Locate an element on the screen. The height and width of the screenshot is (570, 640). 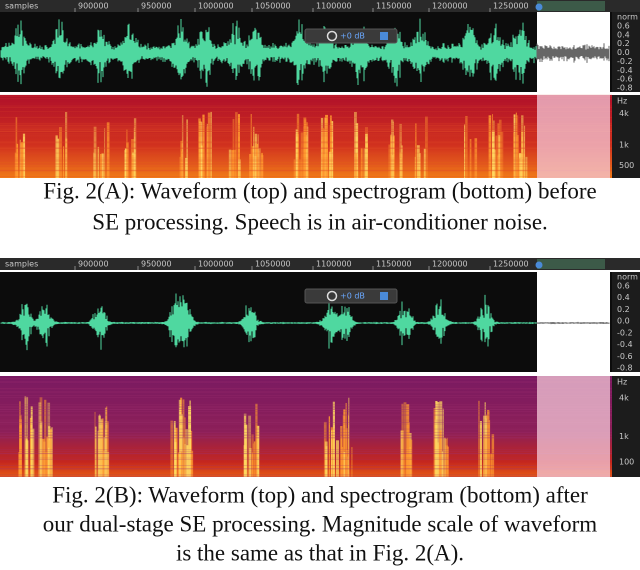
amplitude-label: -0.2 is located at coordinates (625, 61).